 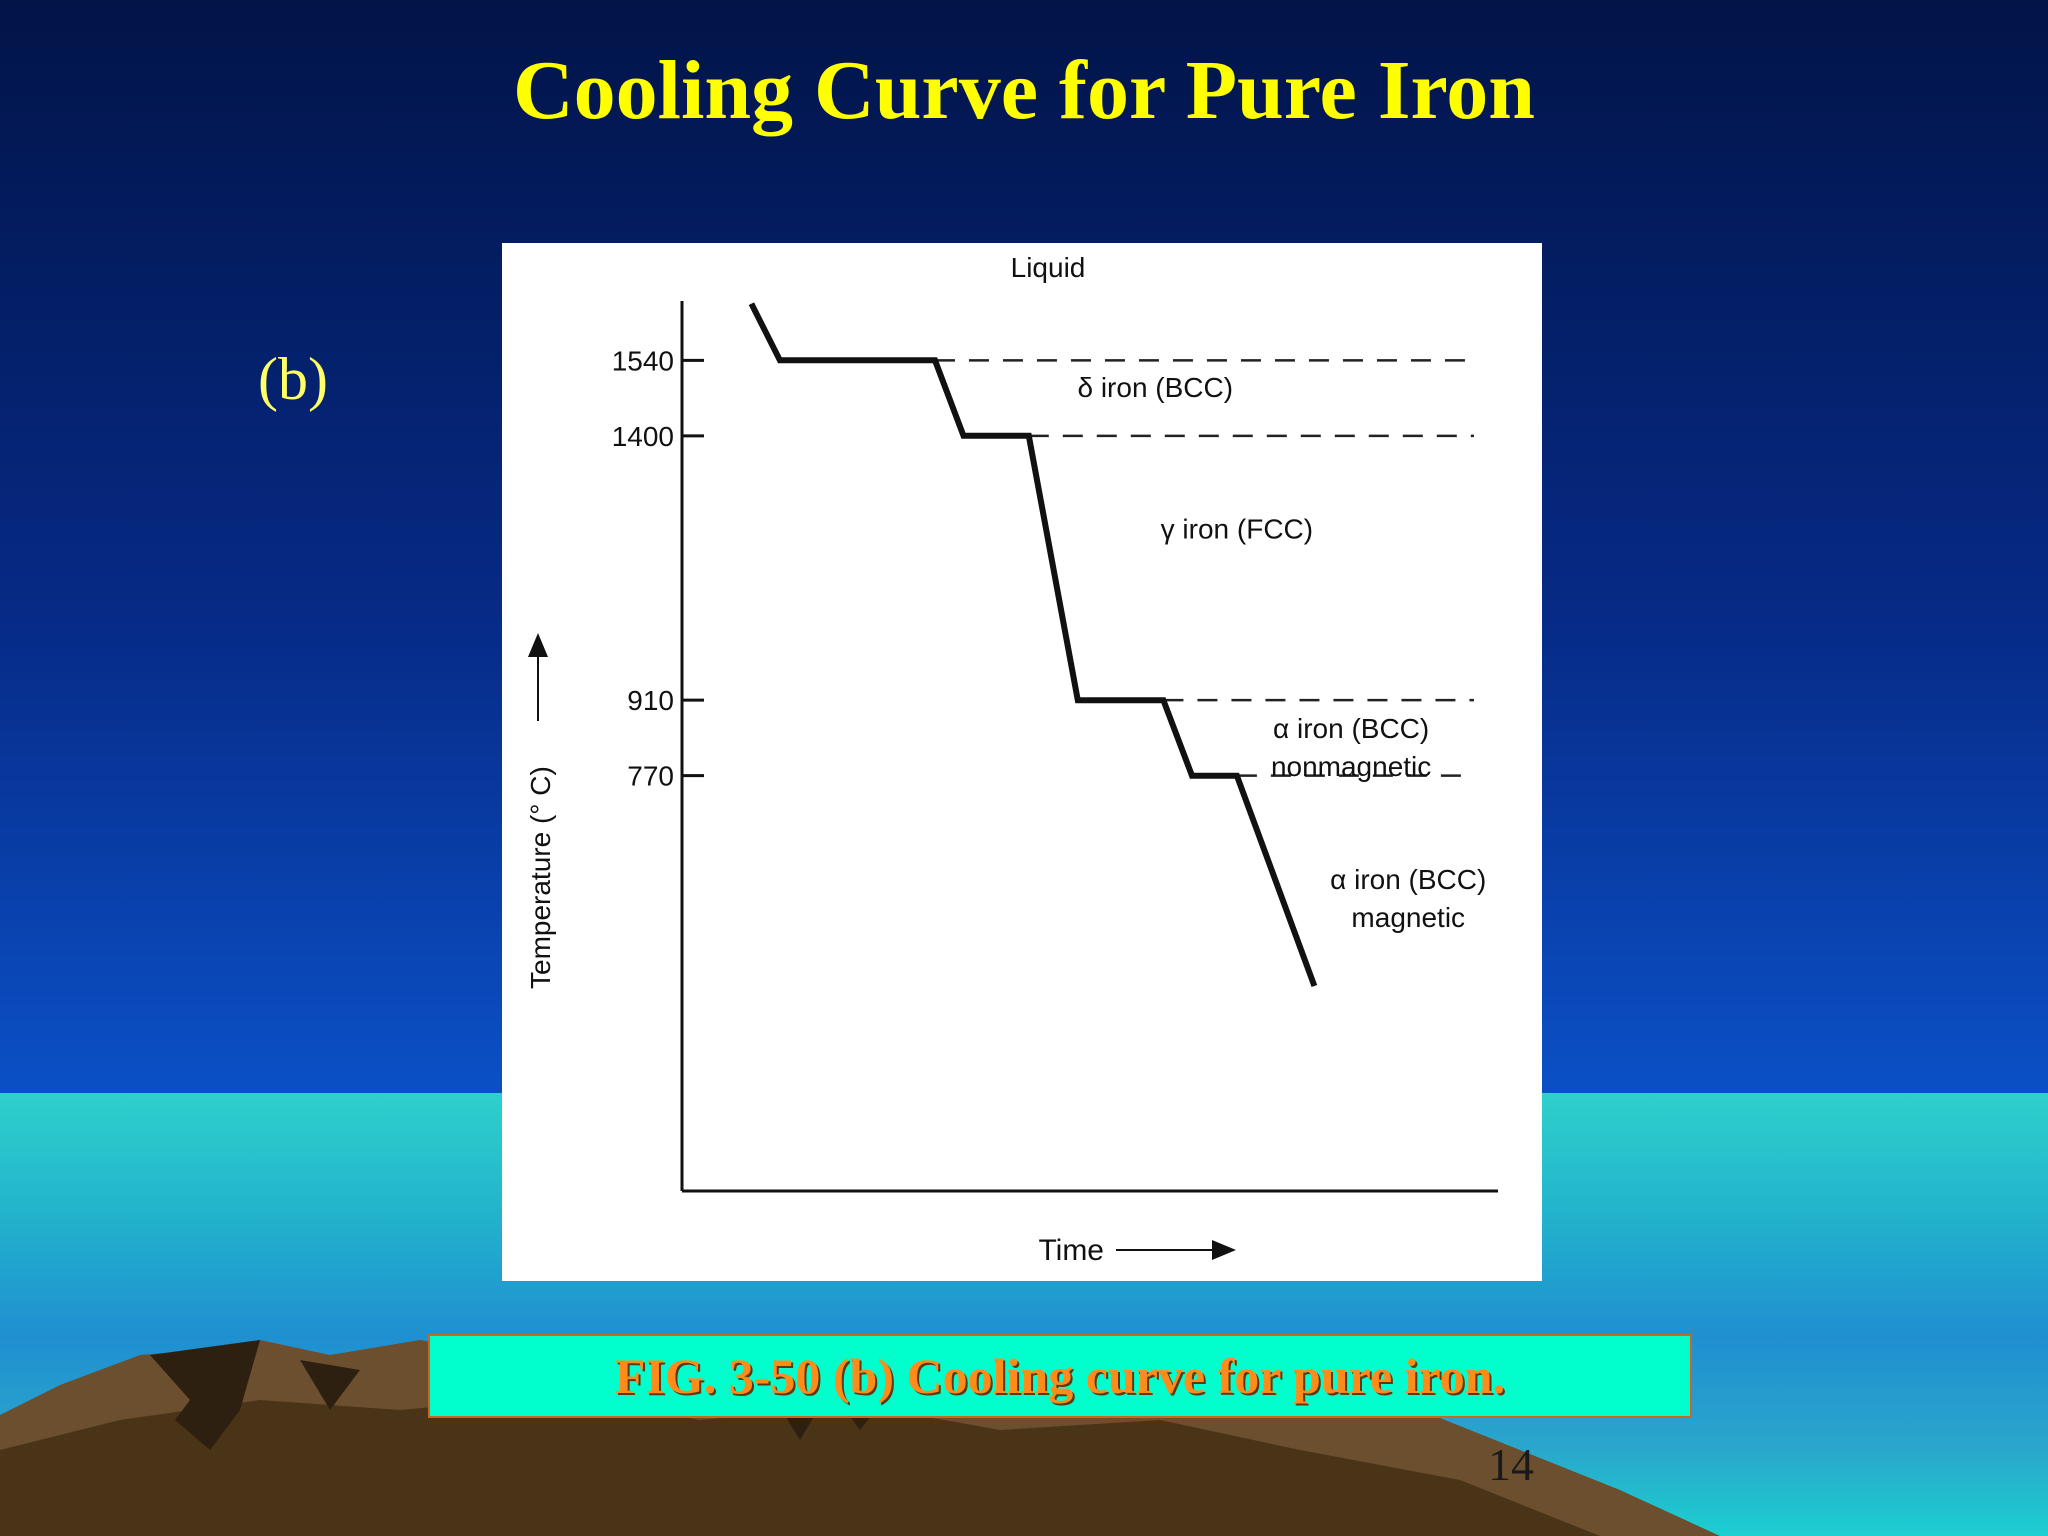 I want to click on cooling-curve-line, so click(x=1033, y=645).